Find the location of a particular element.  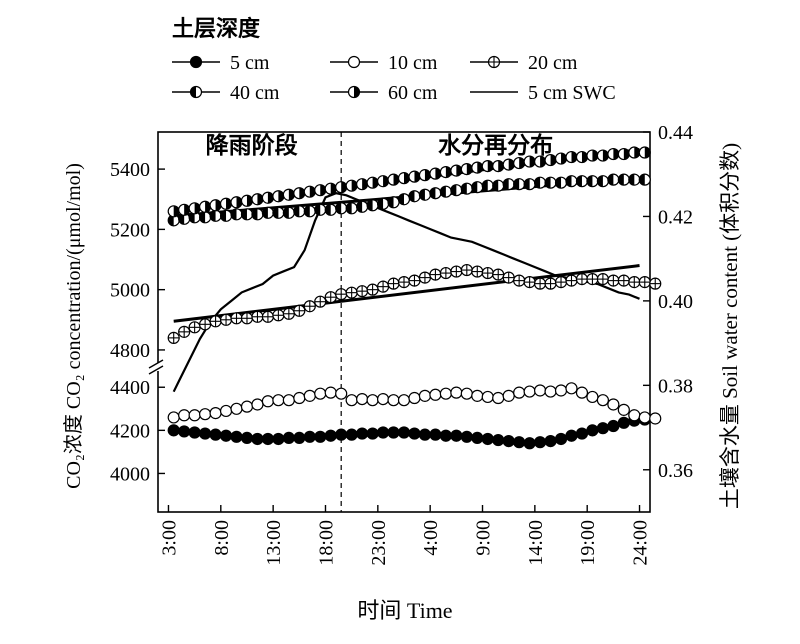

legend-entry: 10 cm is located at coordinates (384, 63).